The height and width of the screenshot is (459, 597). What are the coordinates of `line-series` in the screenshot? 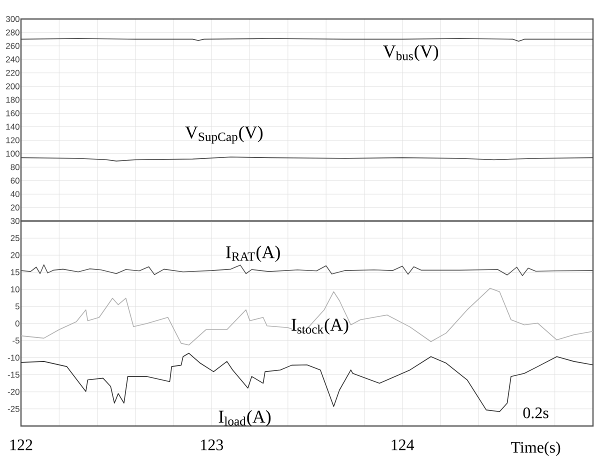 It's located at (307, 317).